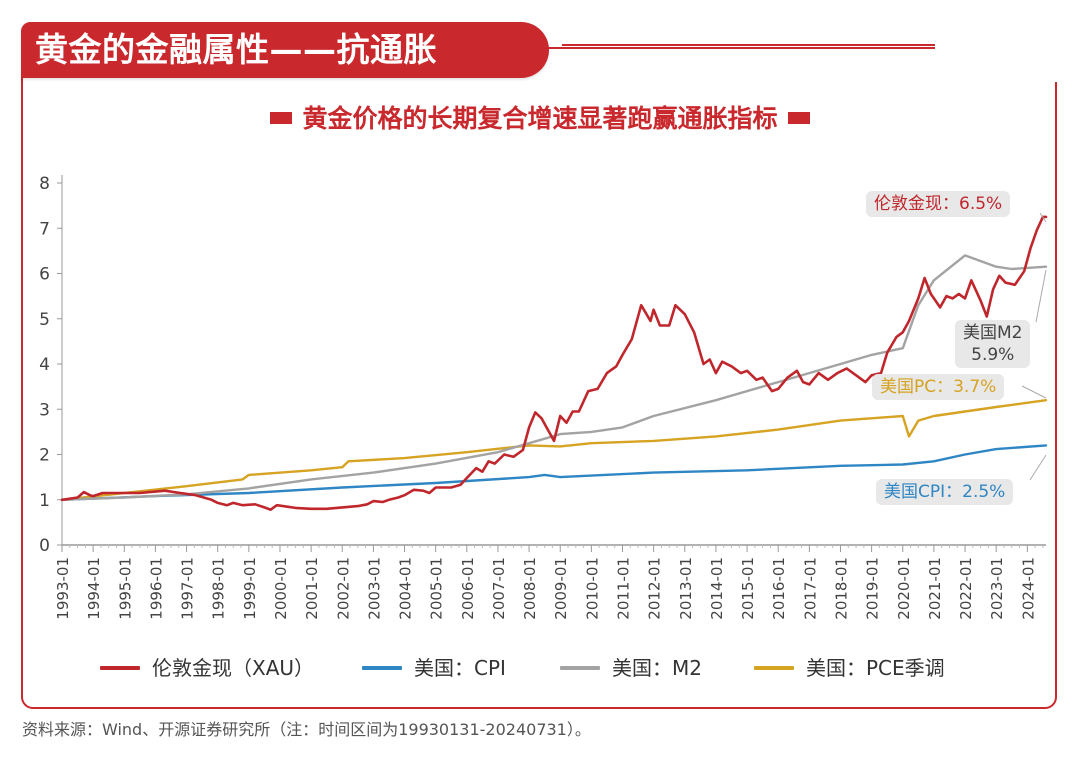 This screenshot has width=1080, height=759. Describe the element at coordinates (285, 50) in the screenshot. I see `page-title: 黄金的金融属性——抗通胀` at that location.